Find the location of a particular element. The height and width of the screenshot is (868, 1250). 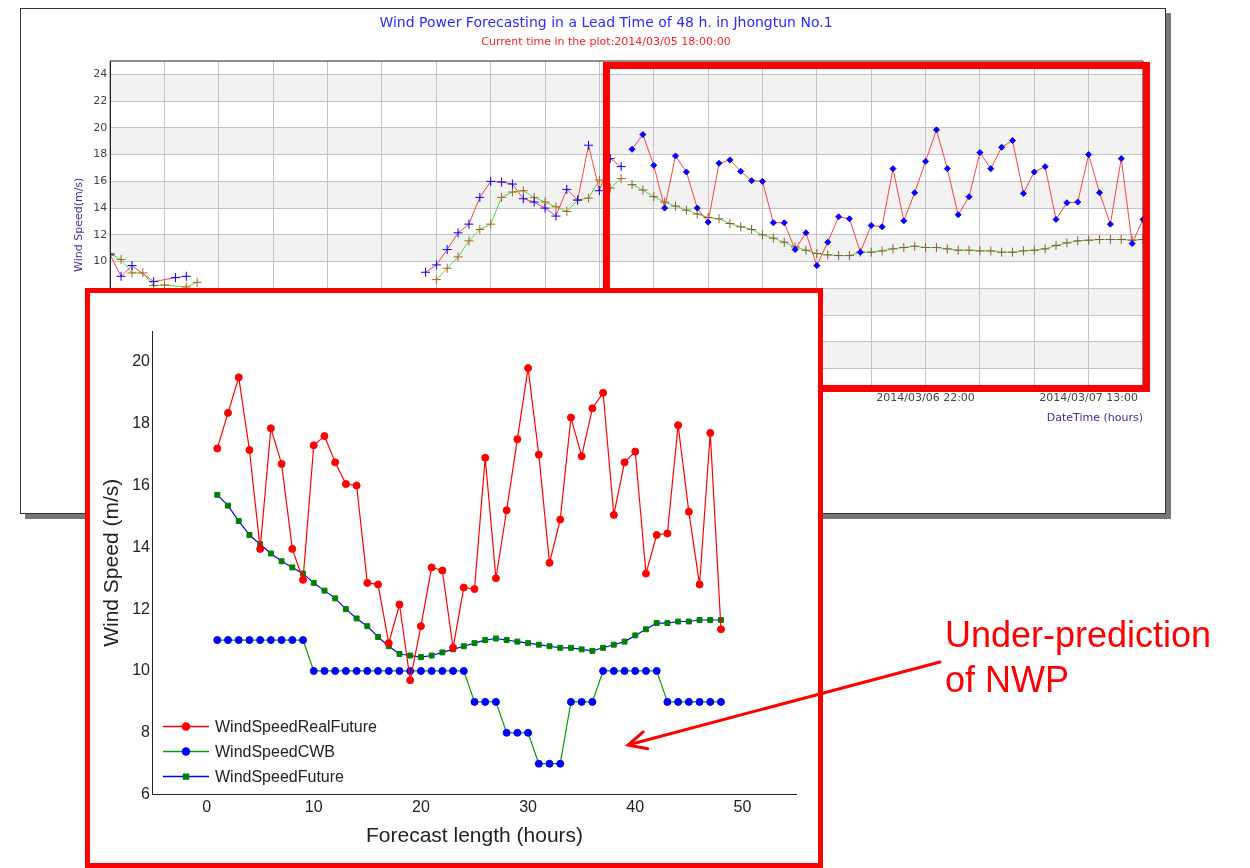

x-axis-title: Forecast length (hours) is located at coordinates (474, 835).